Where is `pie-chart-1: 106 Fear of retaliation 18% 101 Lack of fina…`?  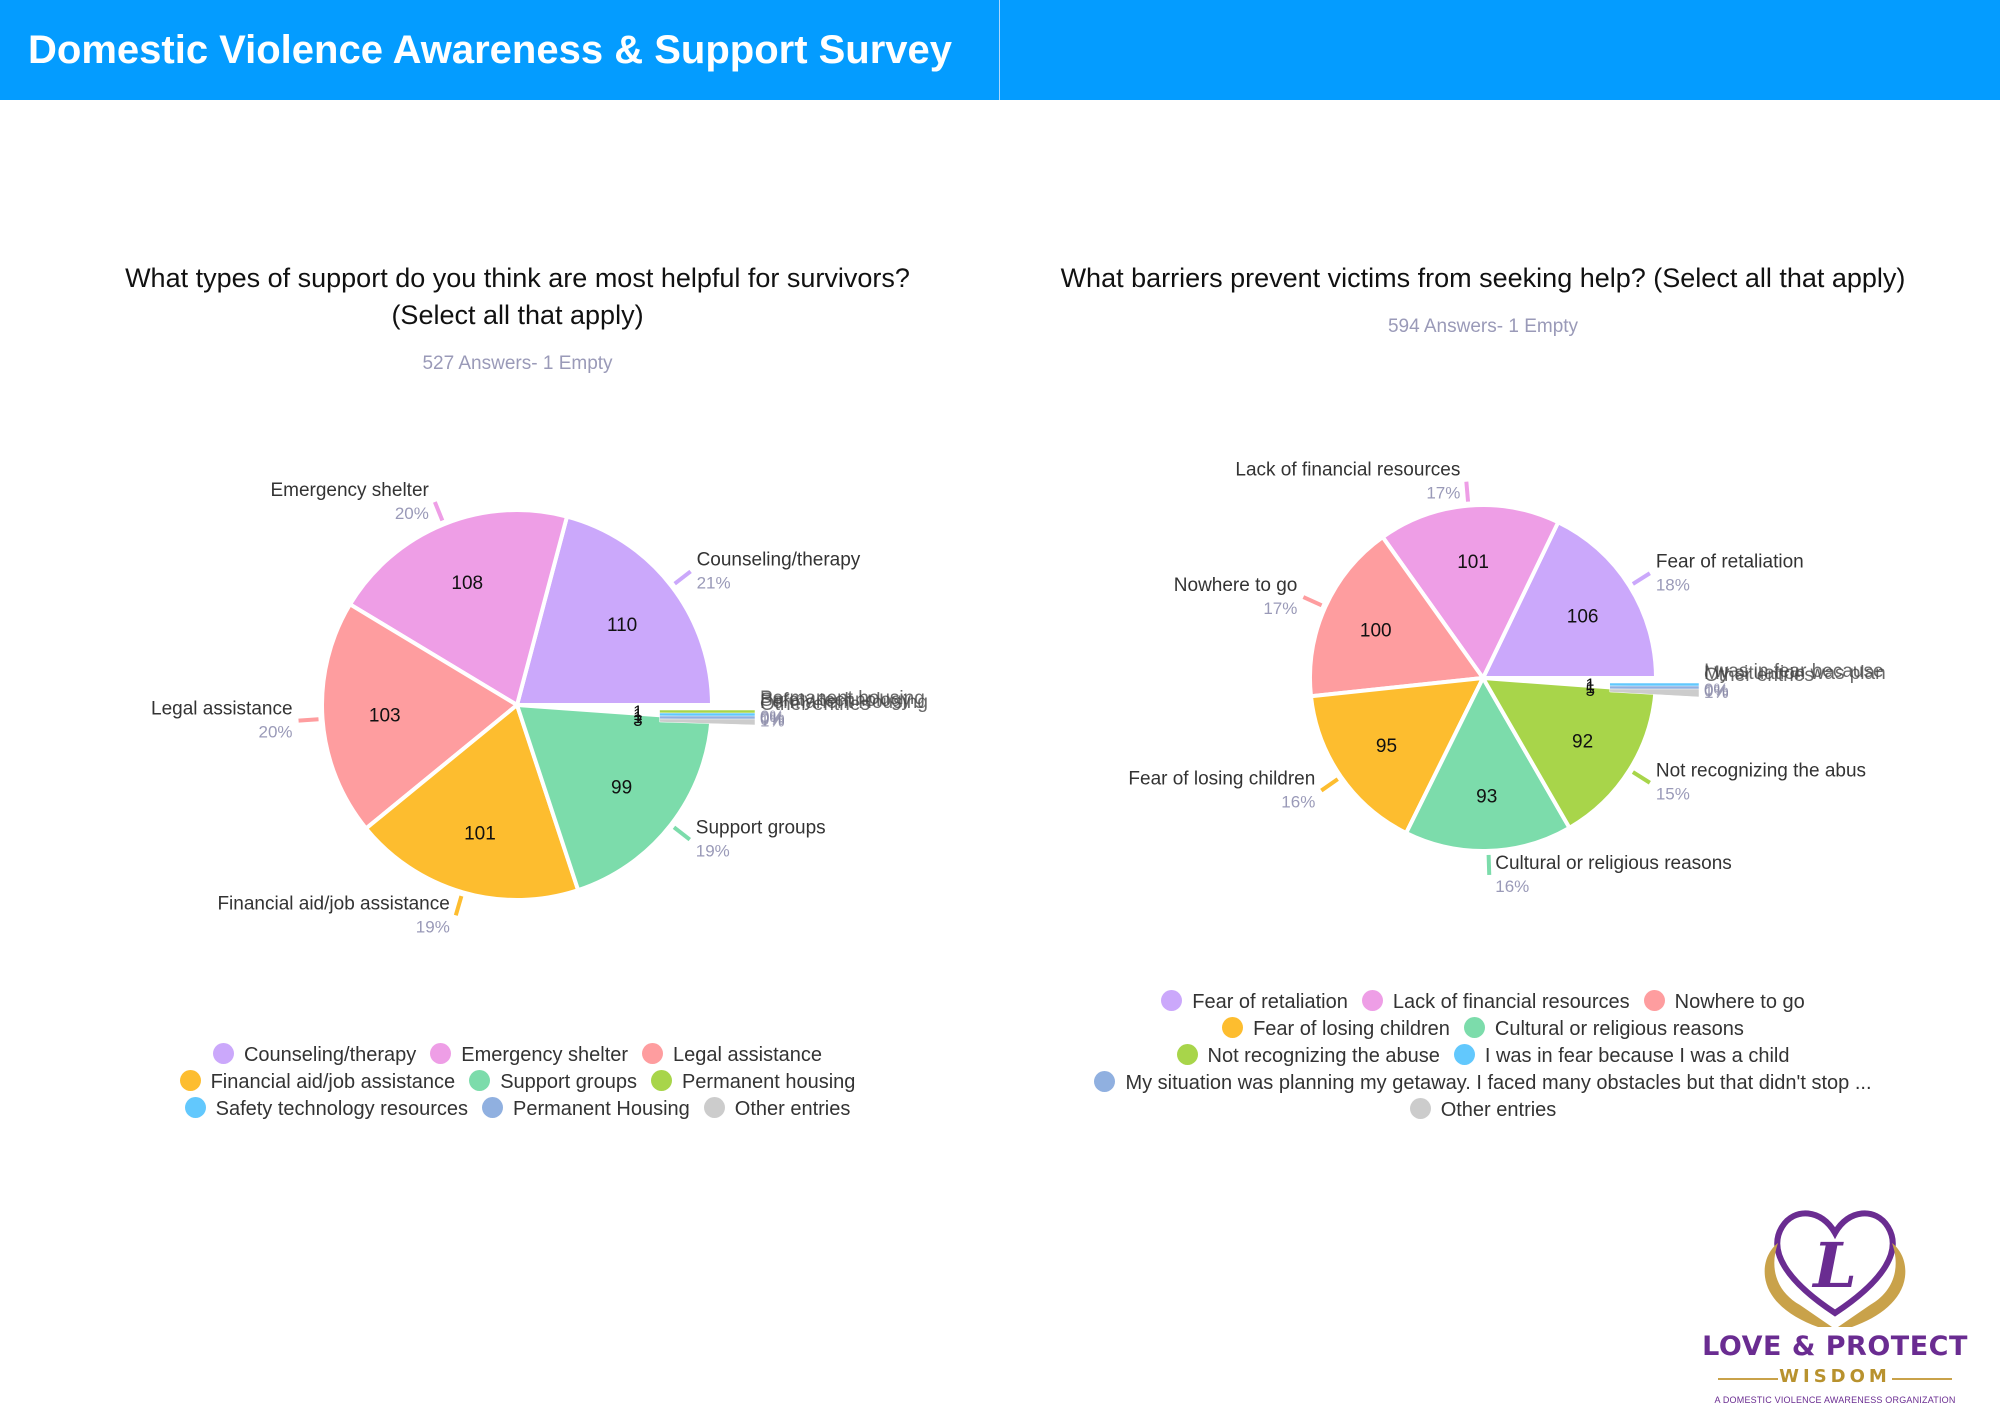 pie-chart-1: 106 Fear of retaliation 18% 101 Lack of fina… is located at coordinates (1506, 678).